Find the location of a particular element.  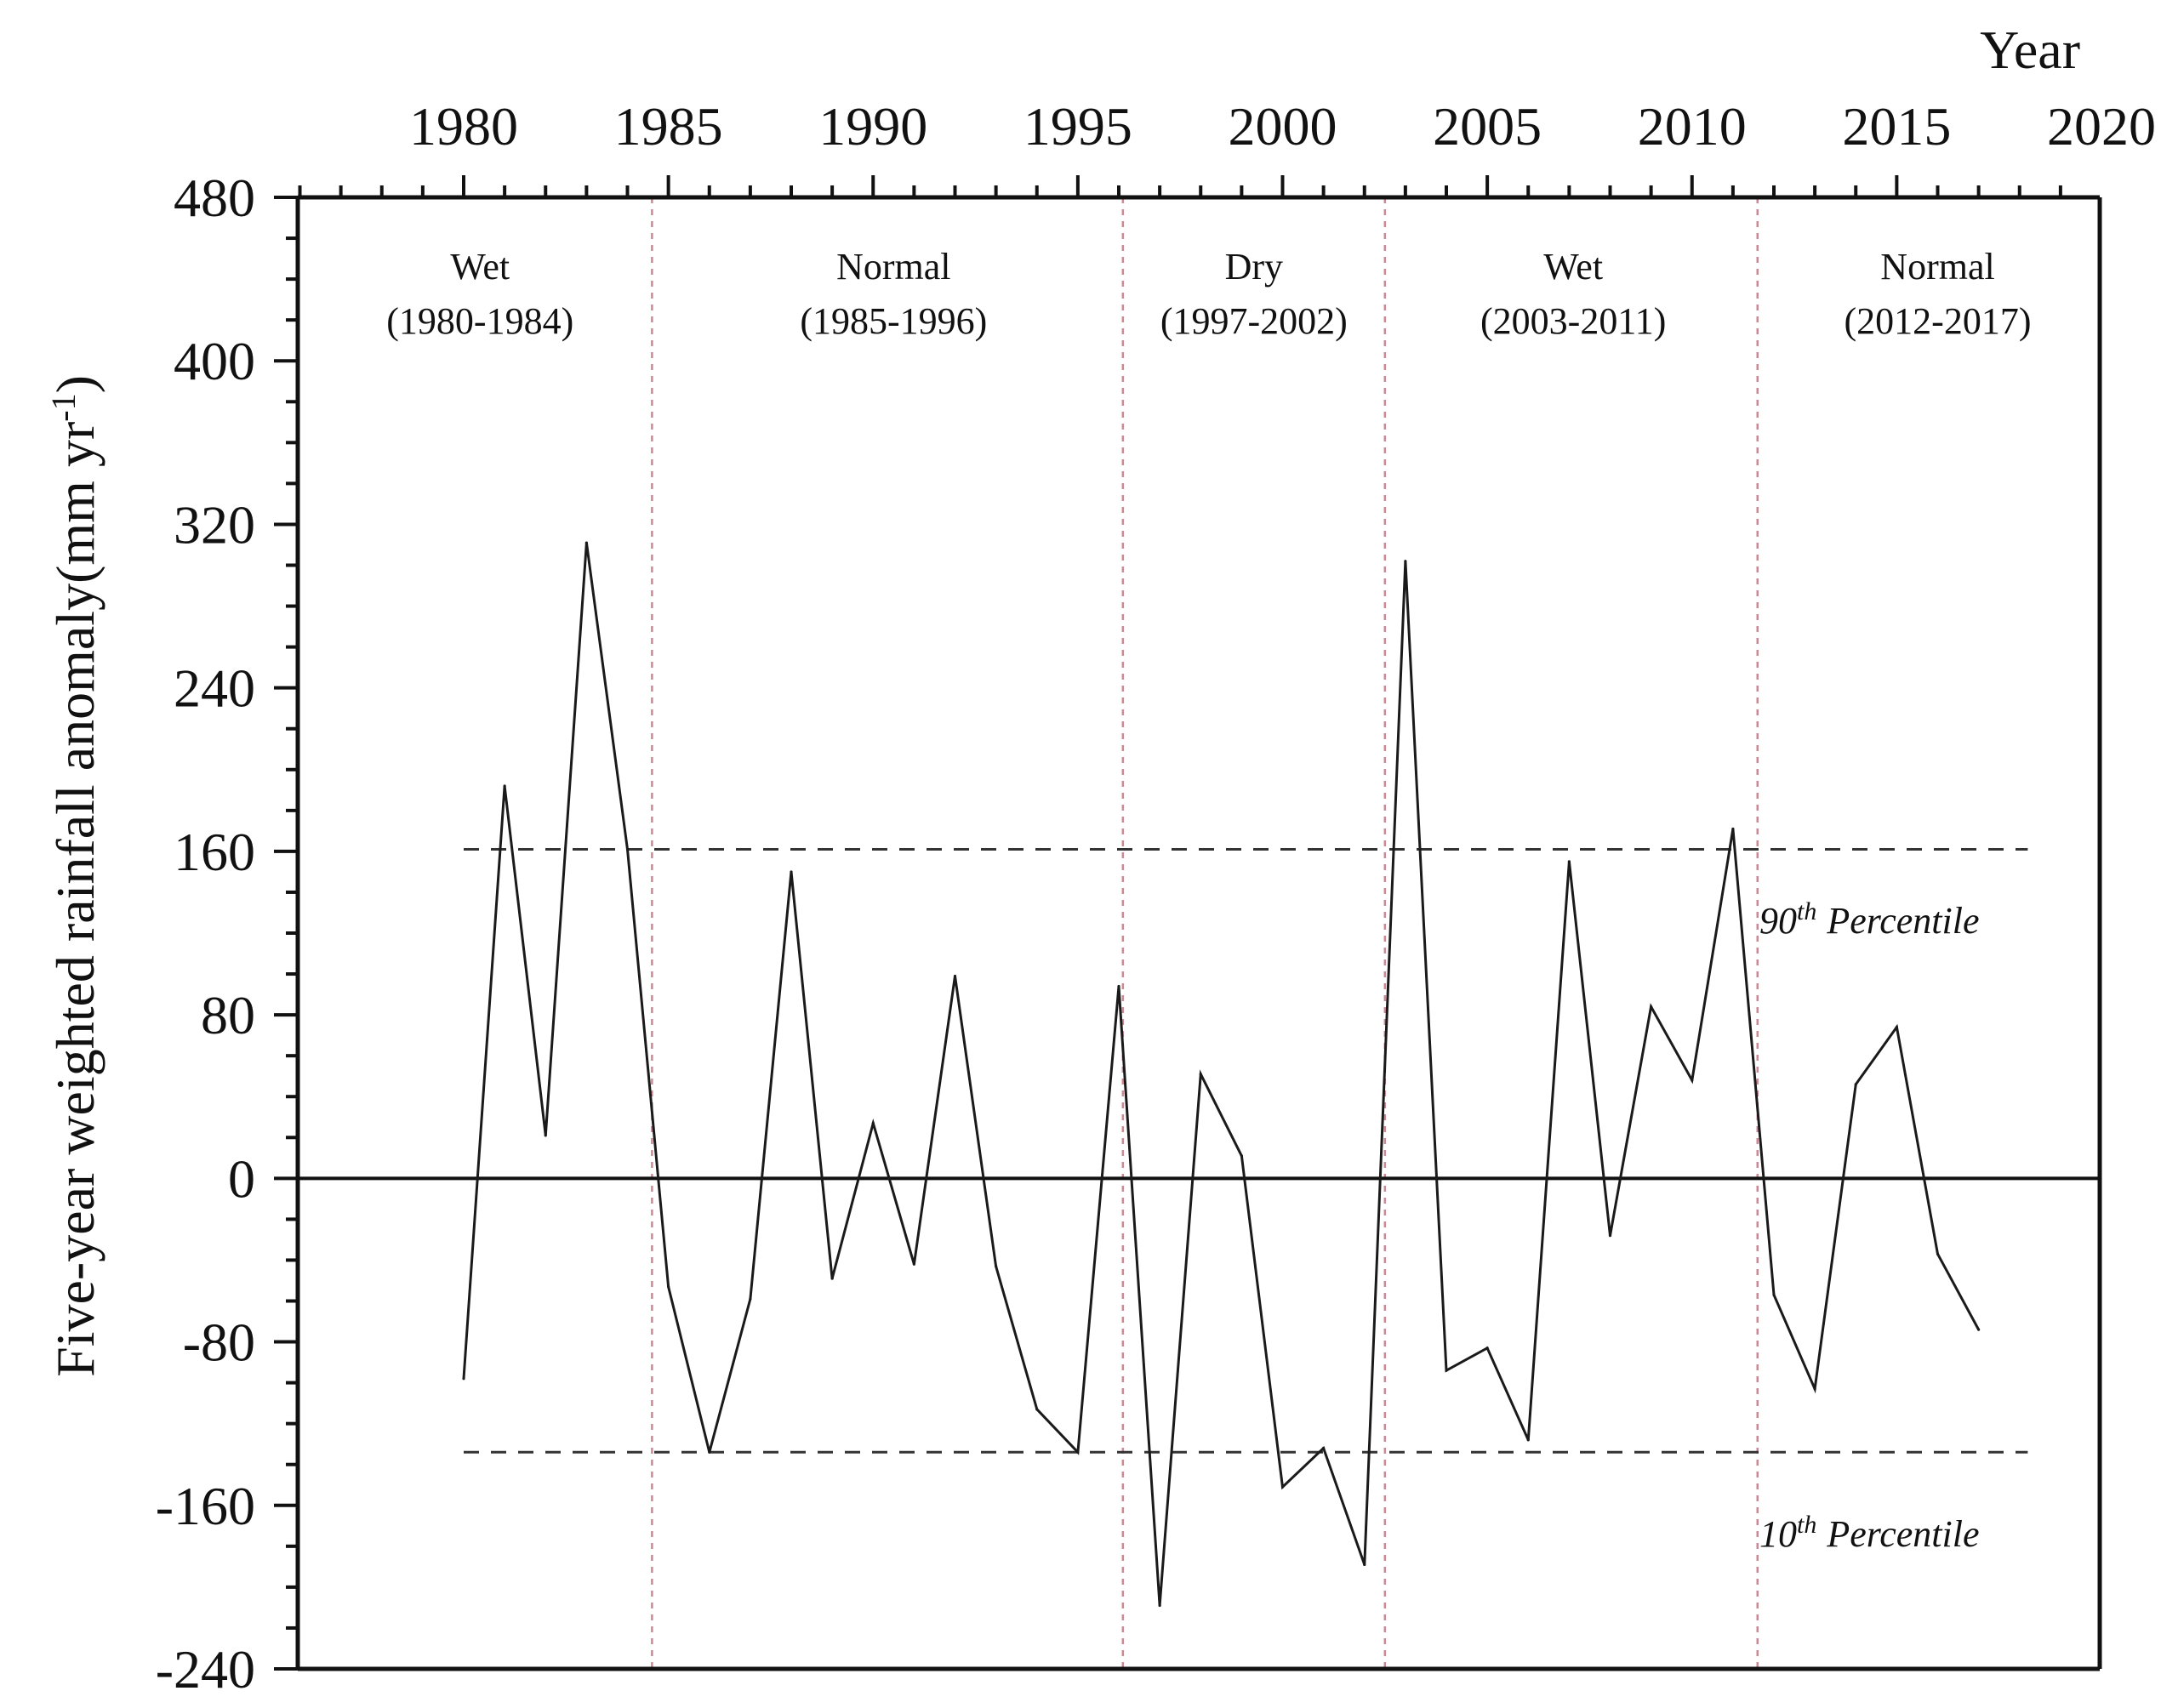

x-tick-label: 1995 is located at coordinates (1077, 126).